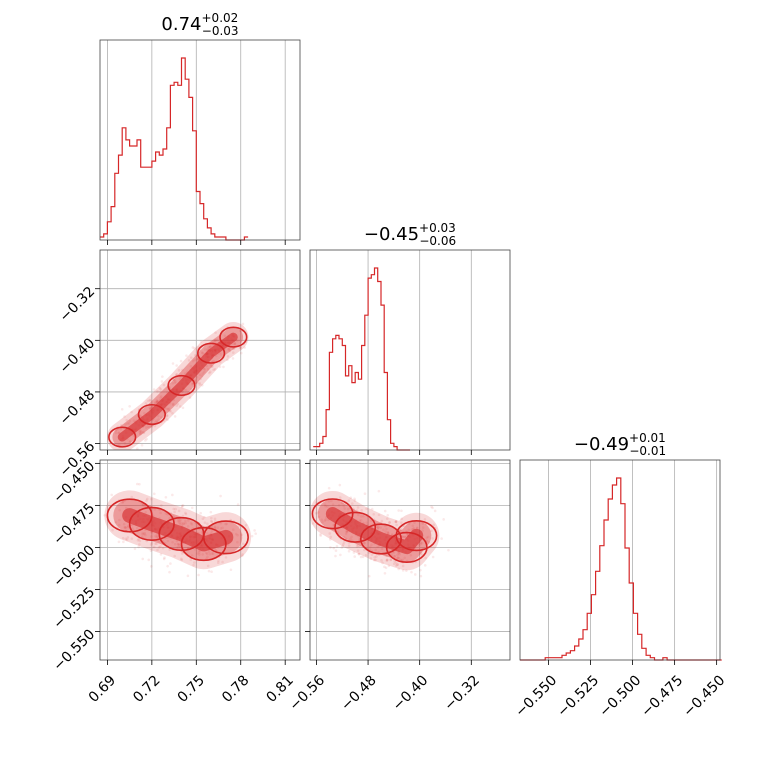 The height and width of the screenshot is (760, 760). Describe the element at coordinates (437, 241) in the screenshot. I see `title-minus-error: −0.06` at that location.